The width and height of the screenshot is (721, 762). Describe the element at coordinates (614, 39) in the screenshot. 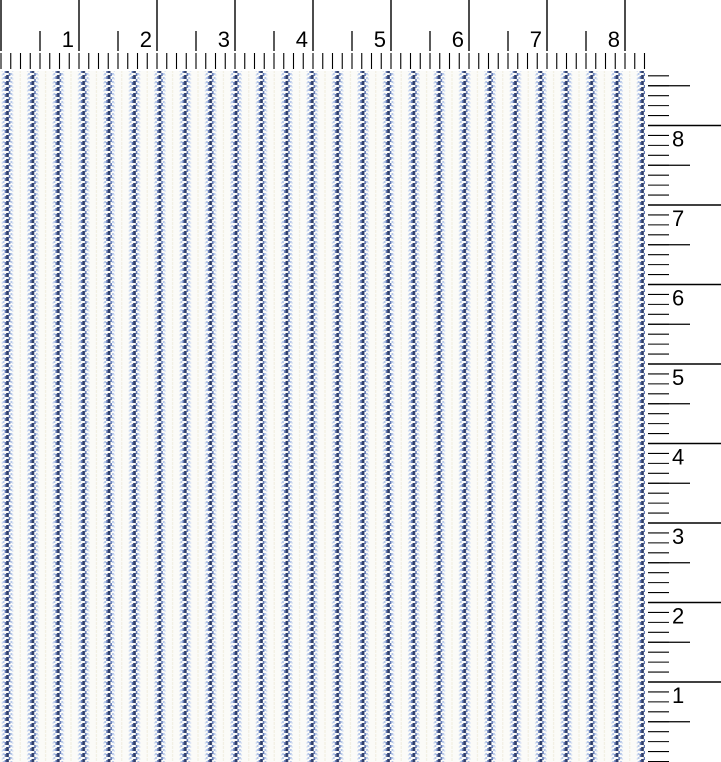

I see `top-ruler-label-8: 8` at that location.